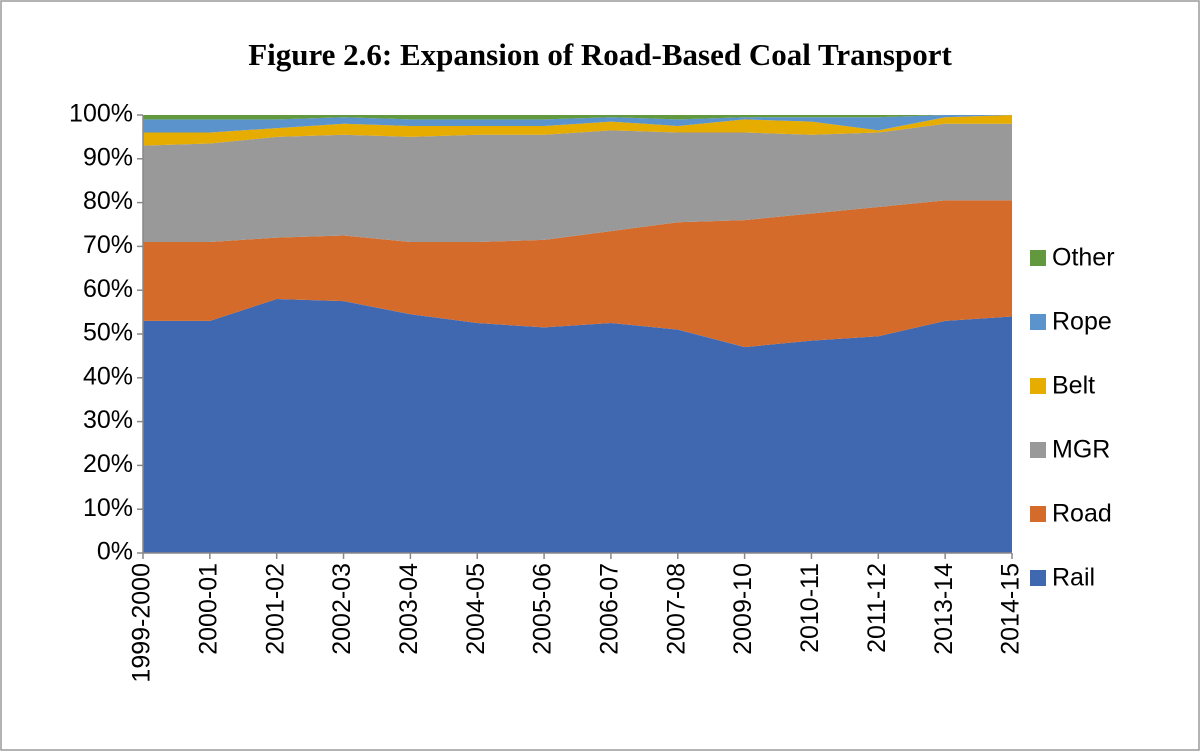  I want to click on legend-label: Rope, so click(1082, 322).